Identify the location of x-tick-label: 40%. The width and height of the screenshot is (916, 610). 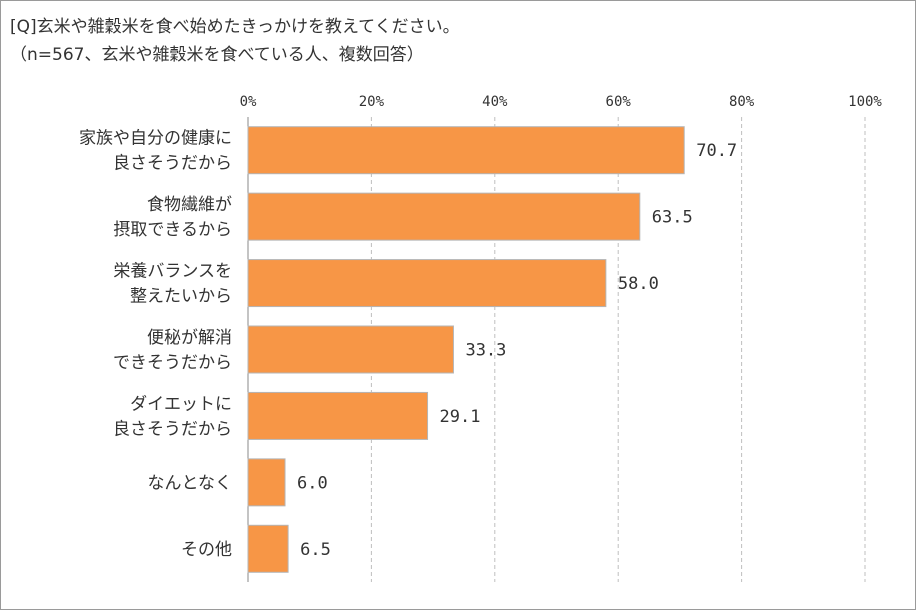
(495, 102).